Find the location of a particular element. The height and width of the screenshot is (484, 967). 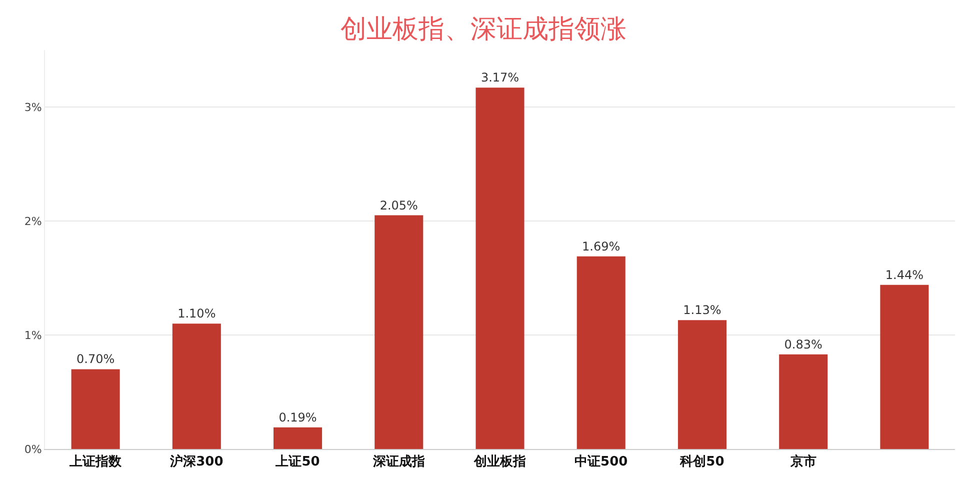

y-tick-label: 0% is located at coordinates (33, 449).